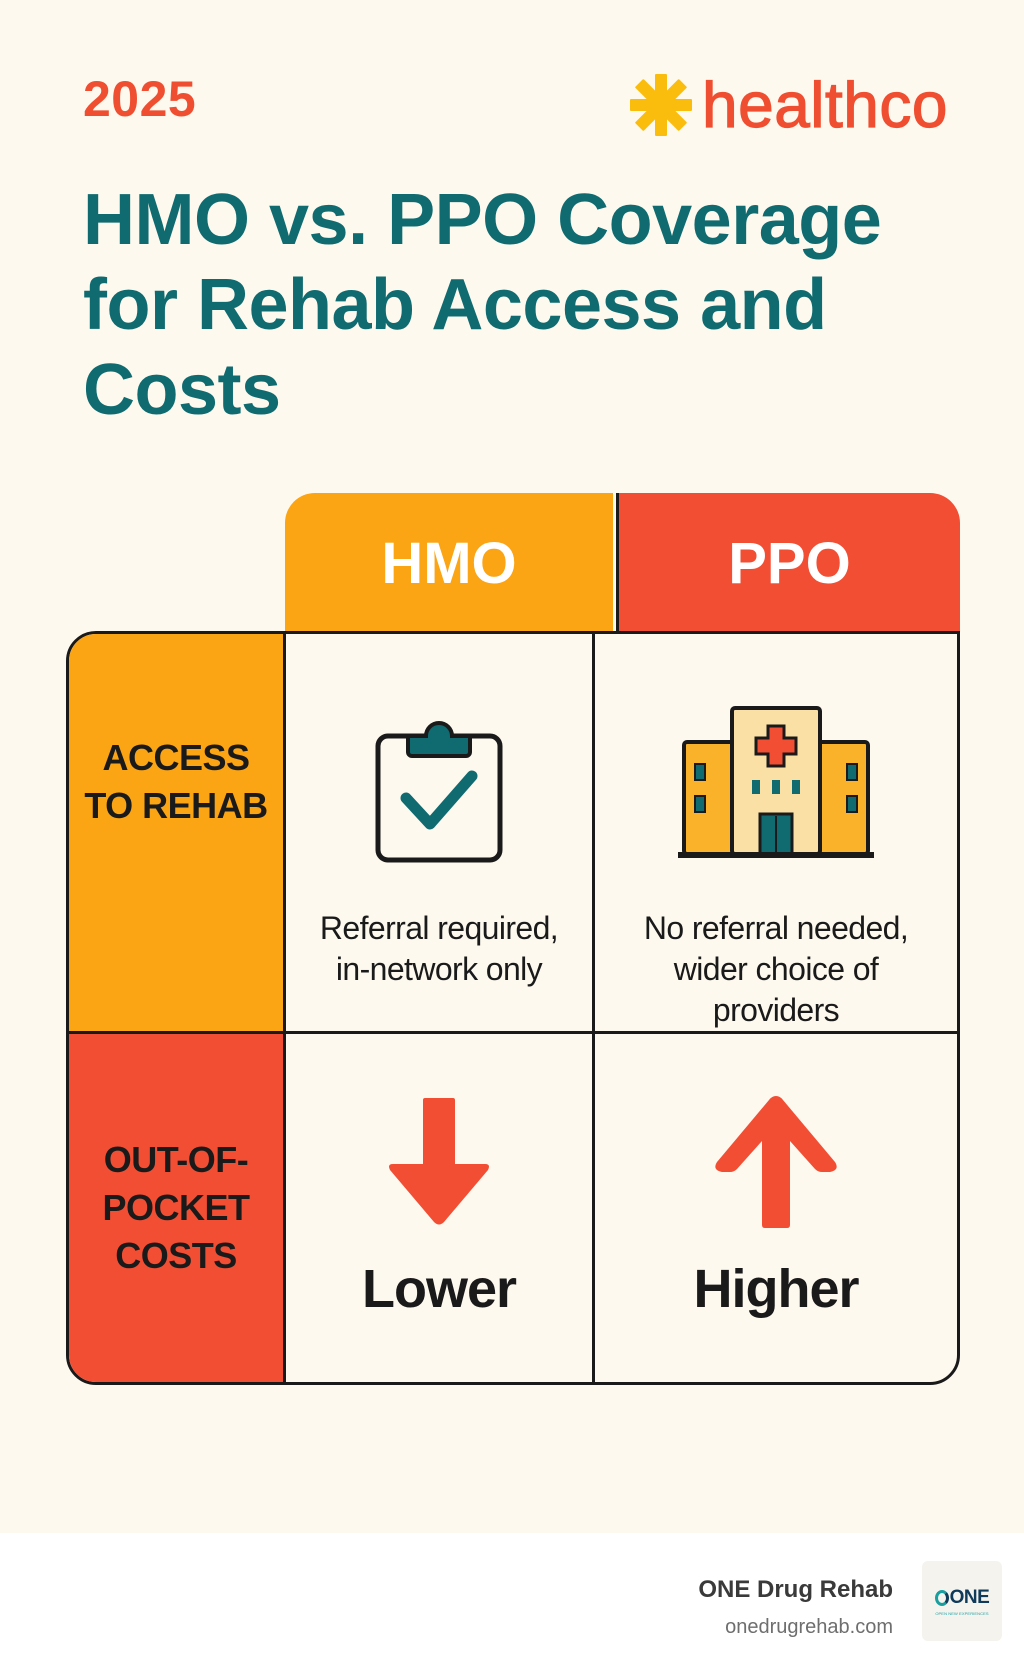  I want to click on row-label-costs: OUT-OF- POCKET COSTS, so click(177, 1208).